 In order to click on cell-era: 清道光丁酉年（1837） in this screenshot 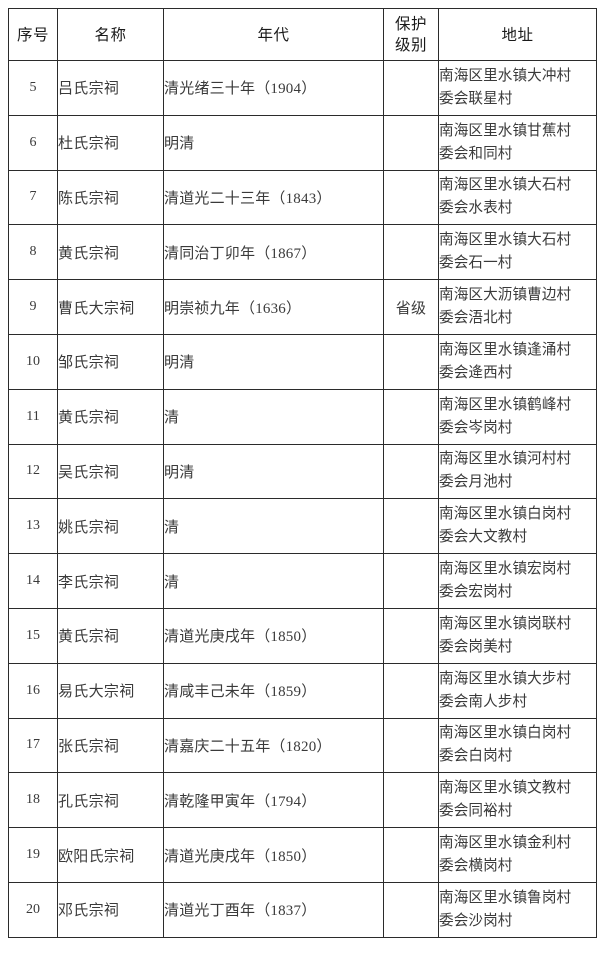, I will do `click(273, 909)`.